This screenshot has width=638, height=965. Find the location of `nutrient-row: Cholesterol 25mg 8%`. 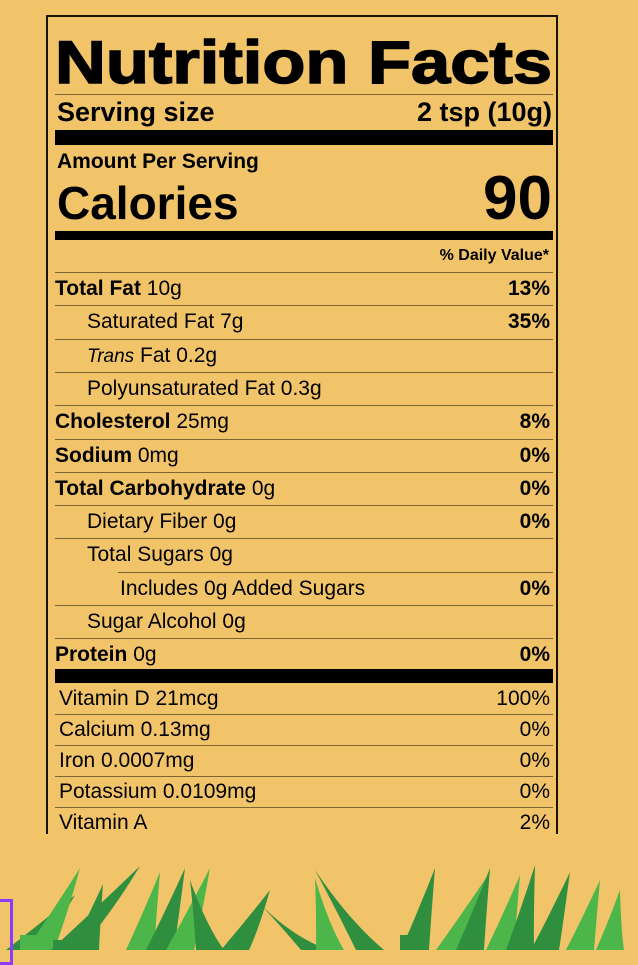

nutrient-row: Cholesterol 25mg 8% is located at coordinates (304, 421).